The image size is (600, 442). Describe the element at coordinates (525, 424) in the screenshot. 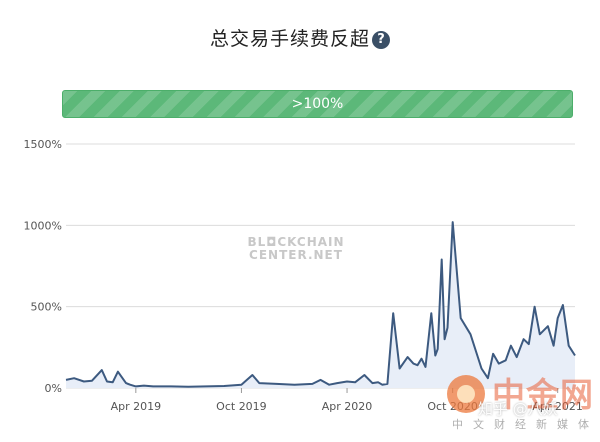

I see `watermark-subtext: 中文财经新媒体` at that location.